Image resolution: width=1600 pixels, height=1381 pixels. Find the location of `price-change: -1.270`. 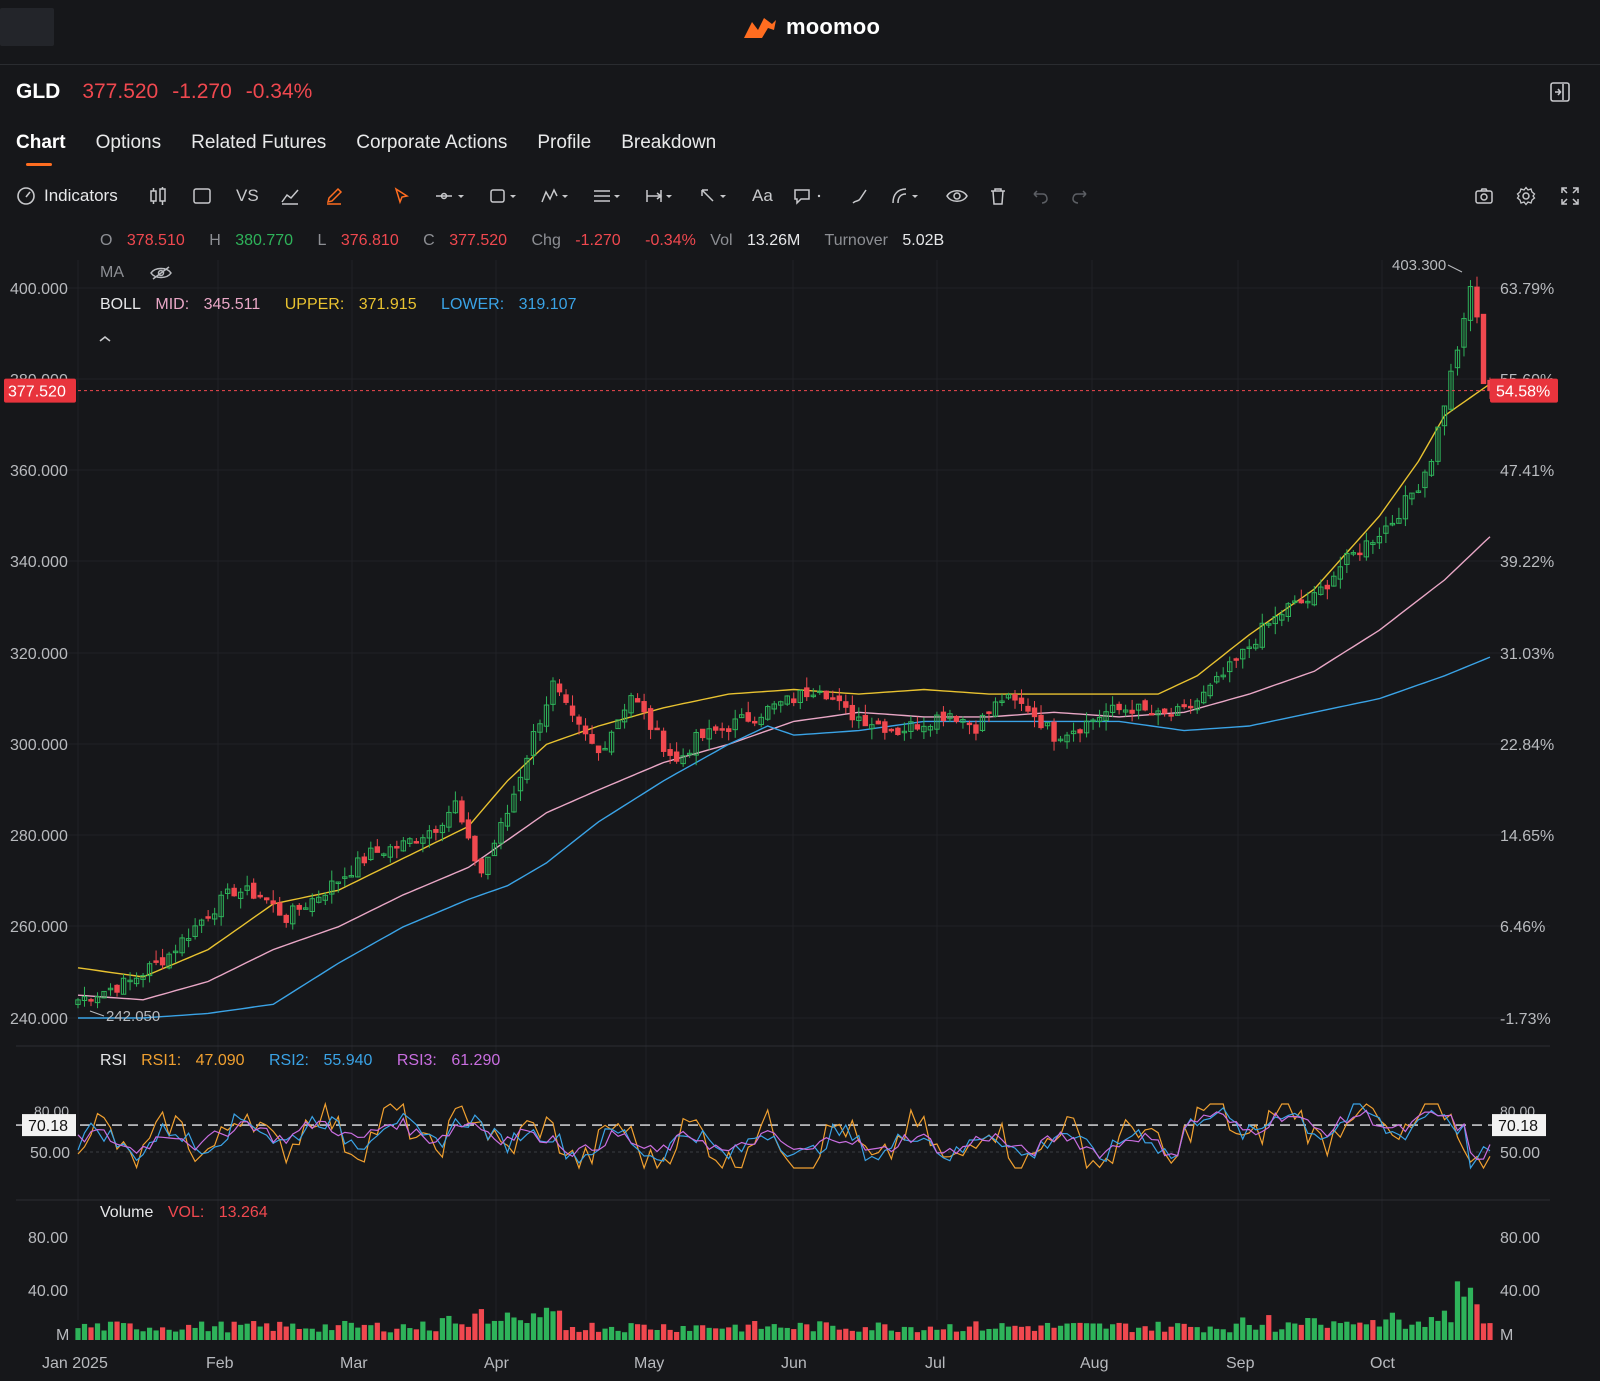

price-change: -1.270 is located at coordinates (202, 91).